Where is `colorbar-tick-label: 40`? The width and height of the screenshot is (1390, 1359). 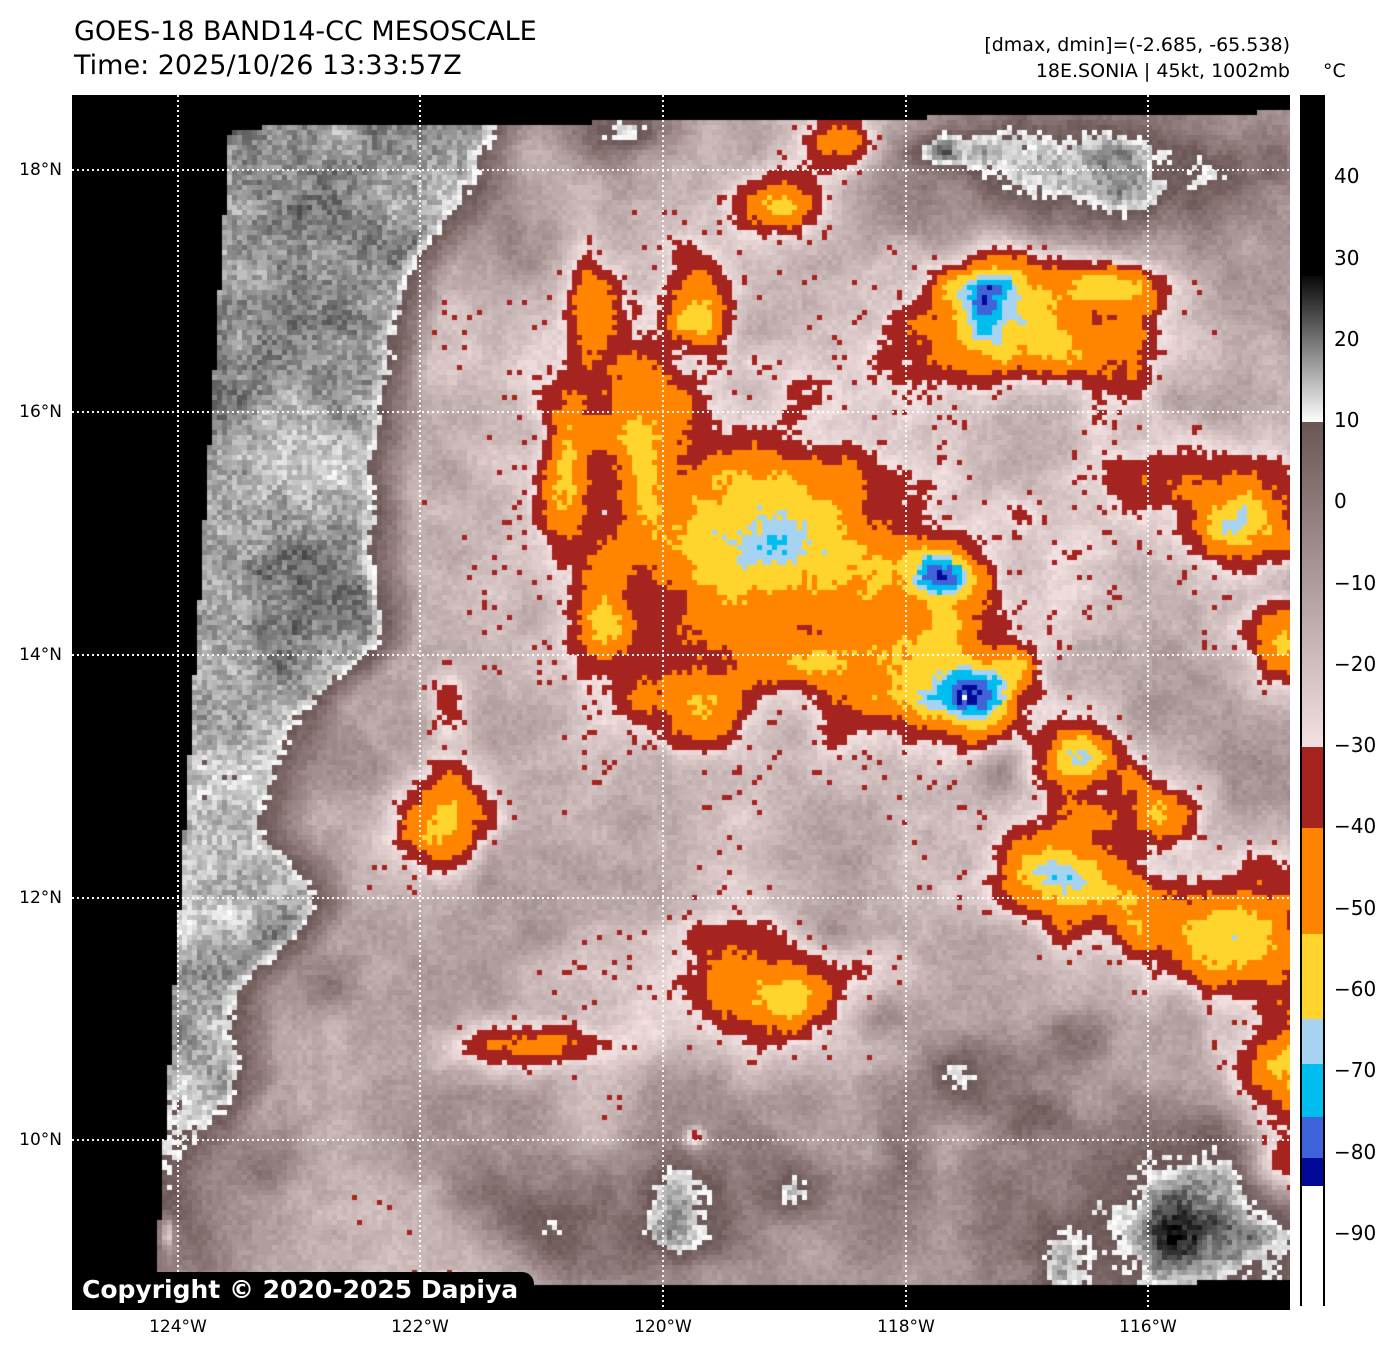
colorbar-tick-label: 40 is located at coordinates (1347, 176).